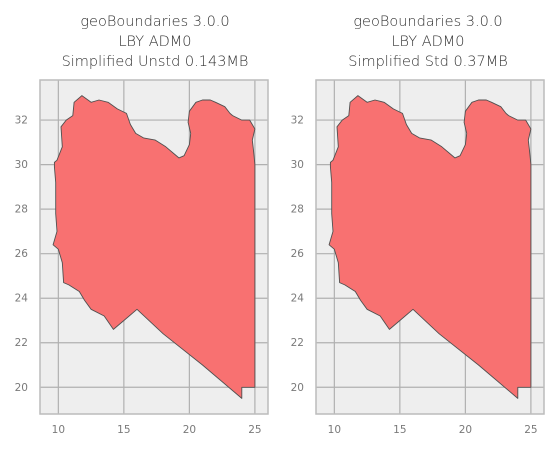  I want to click on title-line-3: Simplified Std 0.37MB, so click(428, 62).